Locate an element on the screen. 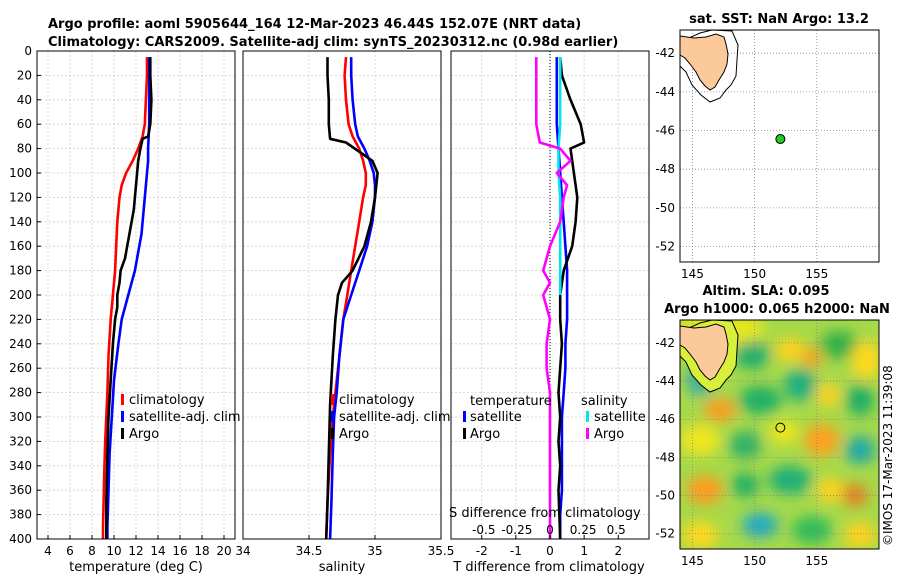 The width and height of the screenshot is (900, 580). sla-map-lon-axis: 145 150 155 is located at coordinates (754, 561).